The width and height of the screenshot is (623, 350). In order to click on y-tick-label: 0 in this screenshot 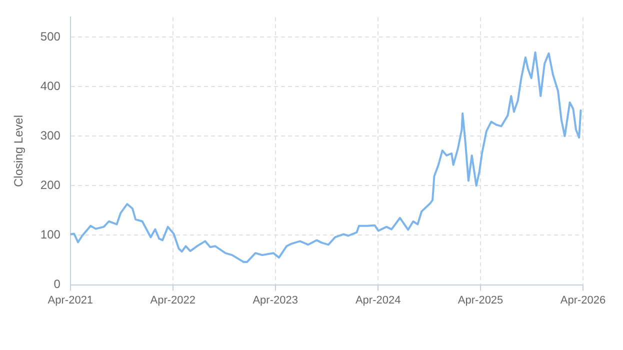, I will do `click(57, 284)`.